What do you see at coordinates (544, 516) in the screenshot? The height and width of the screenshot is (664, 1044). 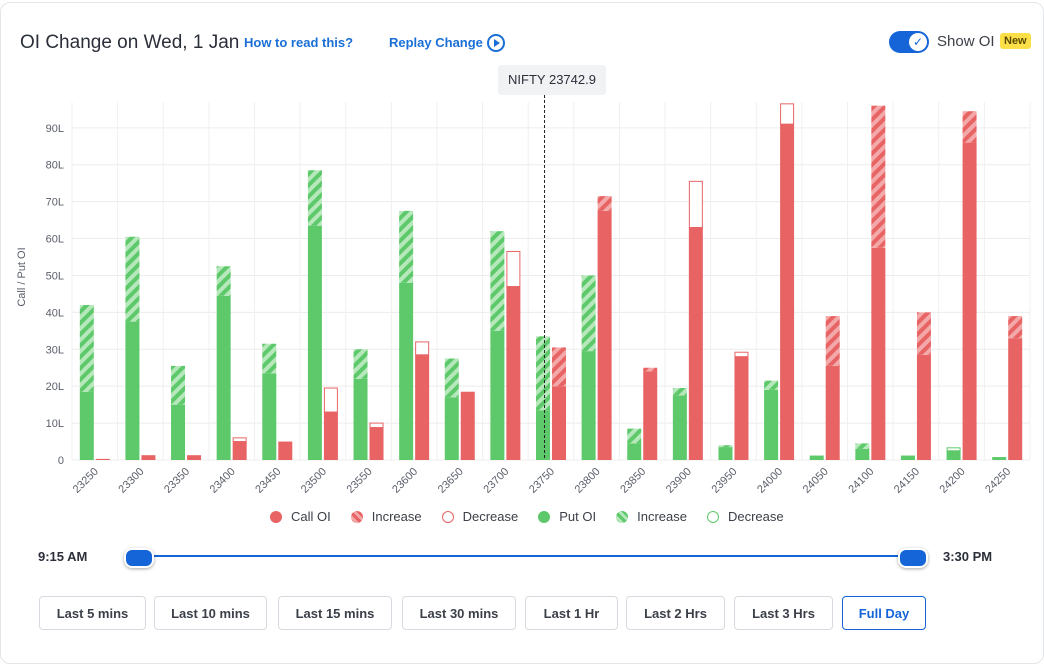 I see `legend-swatch-put-solid` at bounding box center [544, 516].